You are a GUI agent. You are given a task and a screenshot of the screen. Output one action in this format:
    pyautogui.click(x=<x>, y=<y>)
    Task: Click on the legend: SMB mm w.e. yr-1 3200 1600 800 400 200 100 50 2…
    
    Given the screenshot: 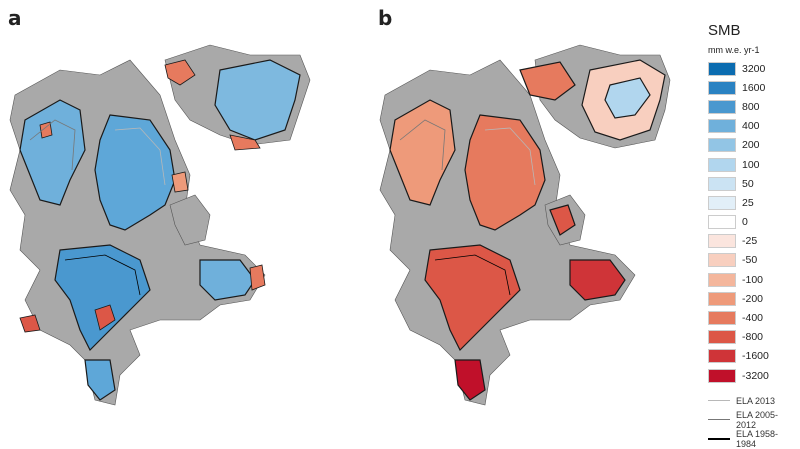 What is the action you would take?
    pyautogui.click(x=753, y=235)
    